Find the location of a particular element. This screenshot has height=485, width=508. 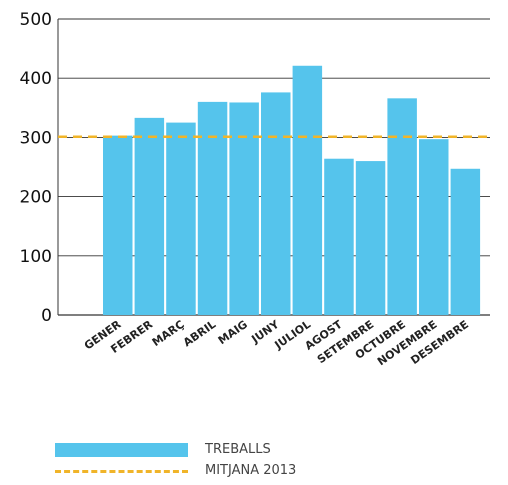

y-tick-label: 100 is located at coordinates (36, 257).